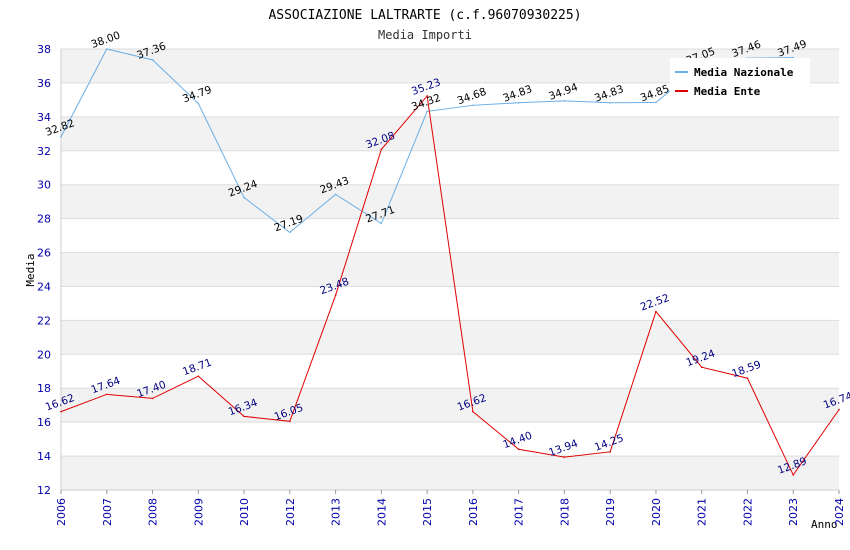  Describe the element at coordinates (564, 512) in the screenshot. I see `x-tick-label: 2018` at that location.